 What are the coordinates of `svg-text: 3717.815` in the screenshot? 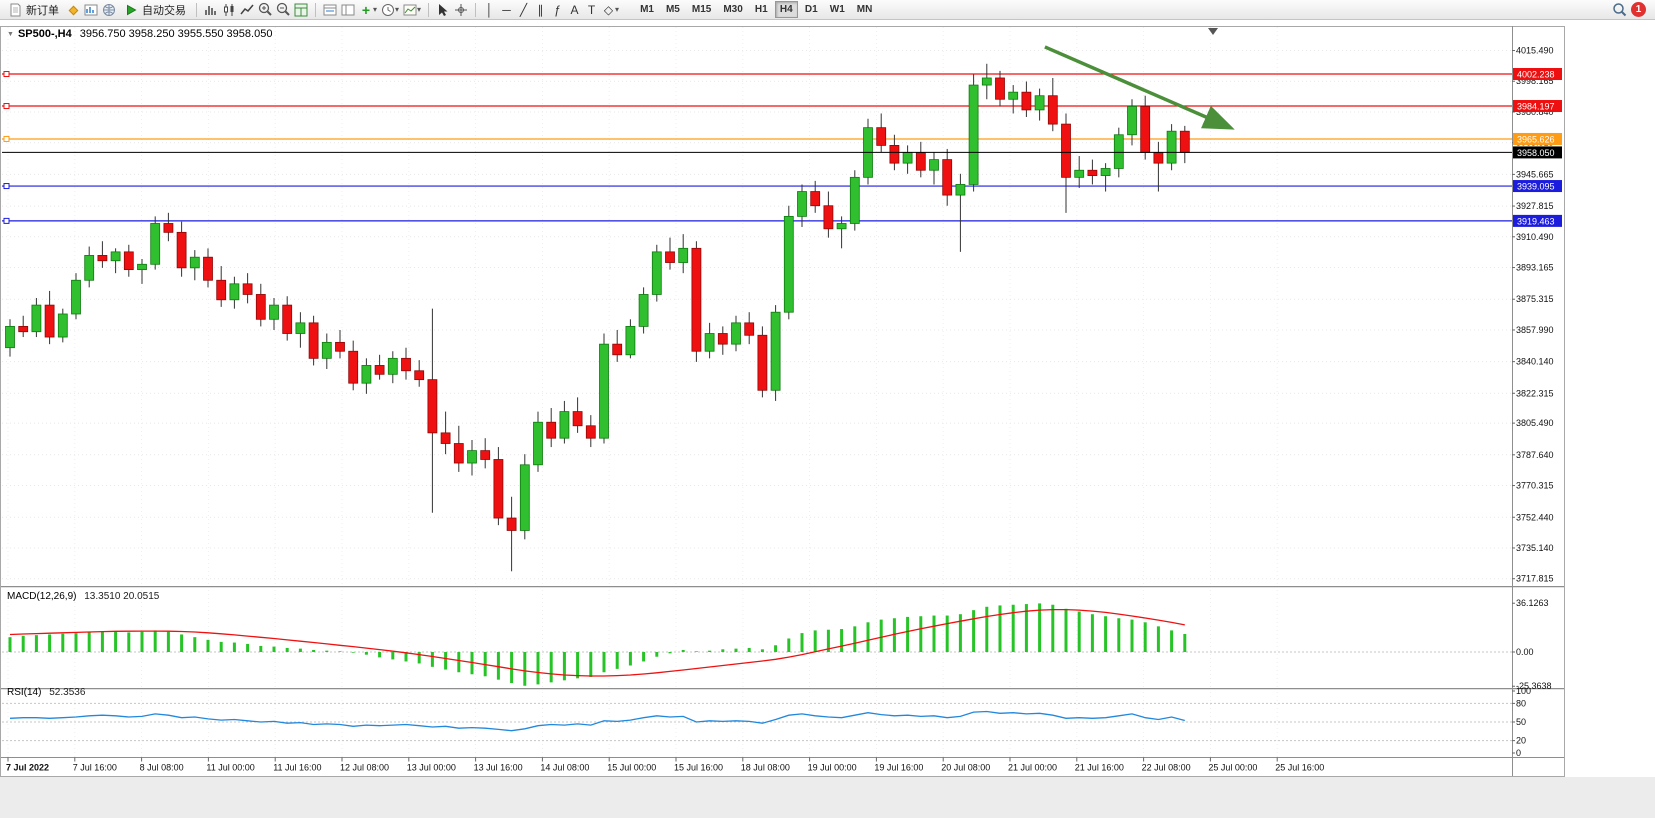 It's located at (1535, 579).